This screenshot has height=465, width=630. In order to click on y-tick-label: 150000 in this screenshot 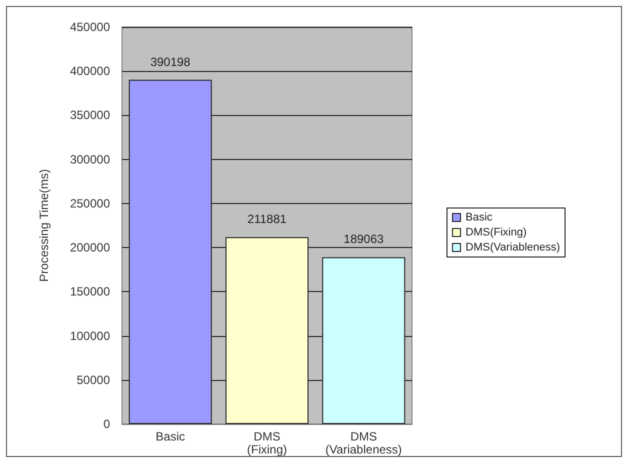, I will do `click(90, 291)`.